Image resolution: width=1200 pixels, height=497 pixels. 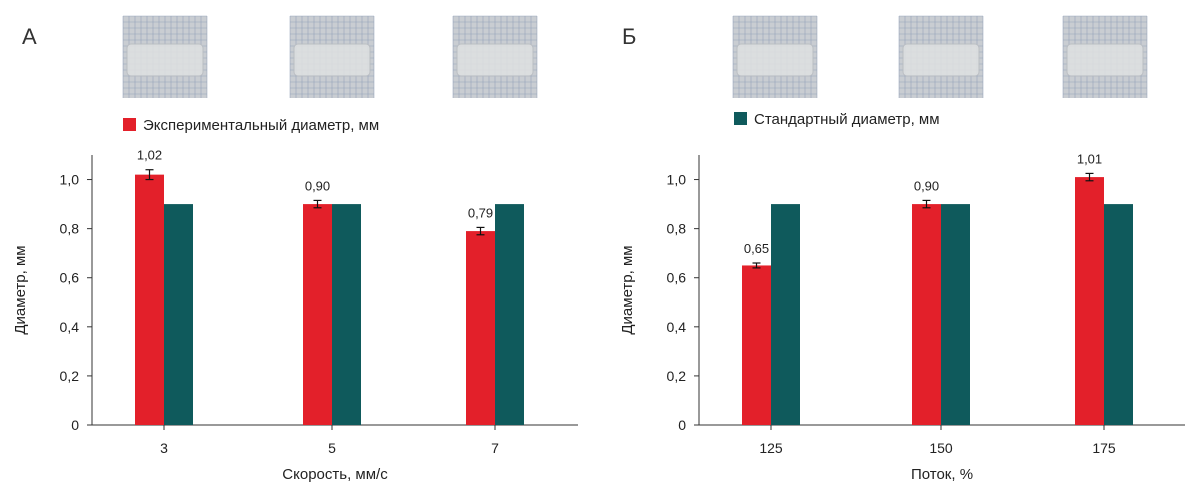 I want to click on panel-letter-b: Б, so click(x=629, y=36).